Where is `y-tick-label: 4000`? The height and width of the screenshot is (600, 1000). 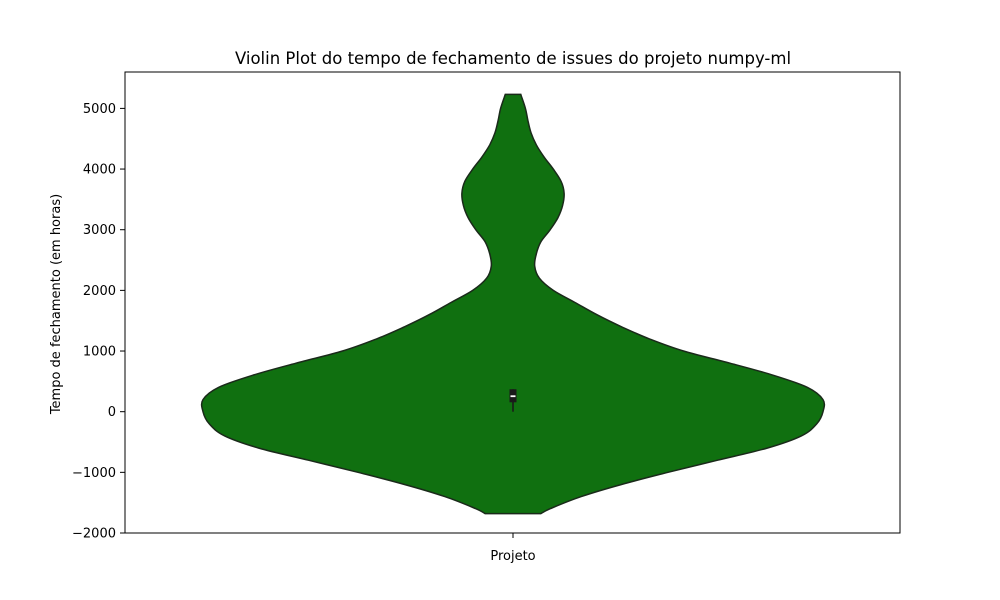 y-tick-label: 4000 is located at coordinates (99, 170).